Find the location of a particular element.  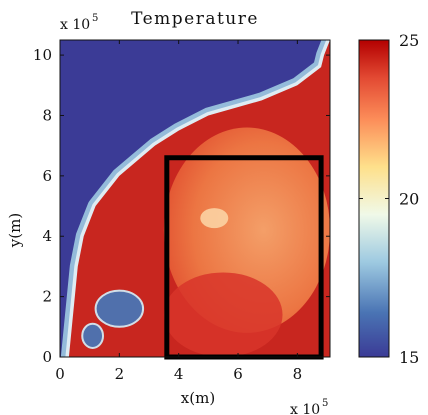

x-tick-label: 8 is located at coordinates (298, 374).